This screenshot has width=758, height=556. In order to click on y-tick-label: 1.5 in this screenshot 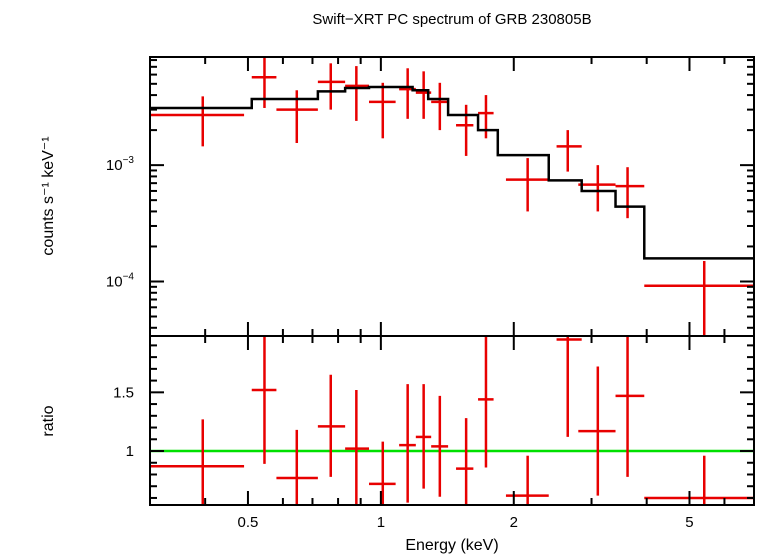, I will do `click(123, 392)`.